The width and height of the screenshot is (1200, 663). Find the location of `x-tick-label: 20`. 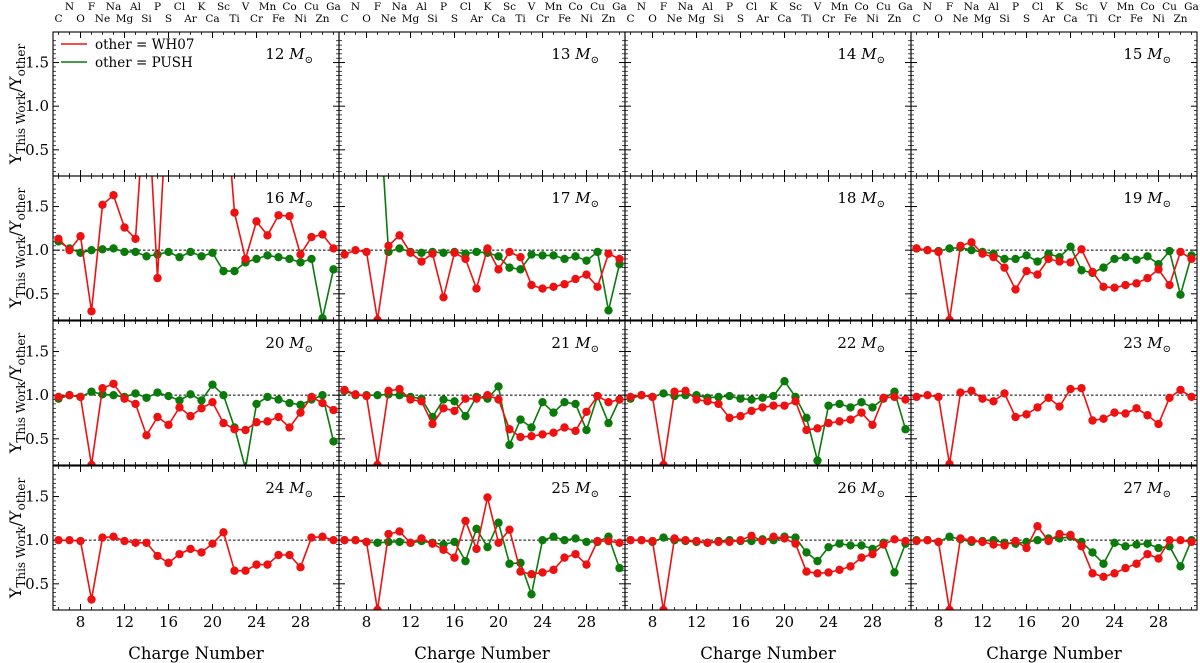

x-tick-label: 20 is located at coordinates (784, 622).